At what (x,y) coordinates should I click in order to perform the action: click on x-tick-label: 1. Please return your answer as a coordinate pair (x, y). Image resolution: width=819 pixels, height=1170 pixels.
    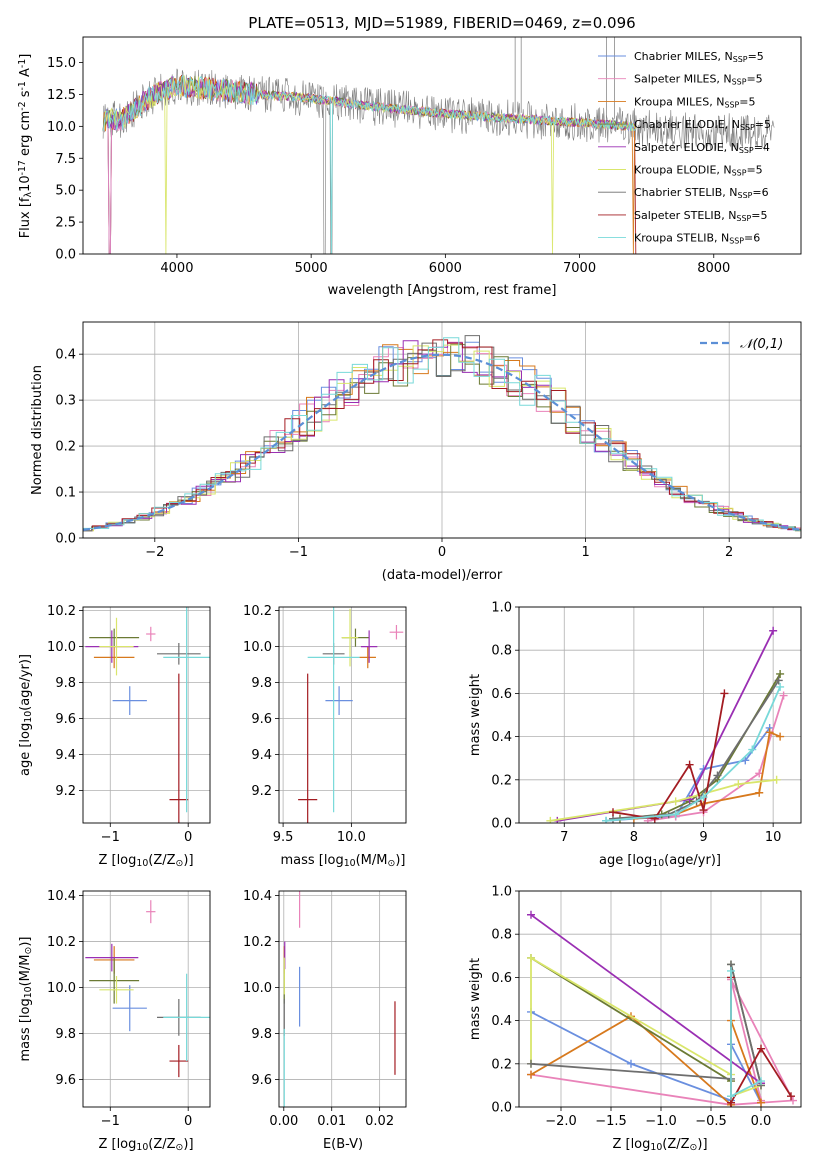
    Looking at the image, I should click on (585, 552).